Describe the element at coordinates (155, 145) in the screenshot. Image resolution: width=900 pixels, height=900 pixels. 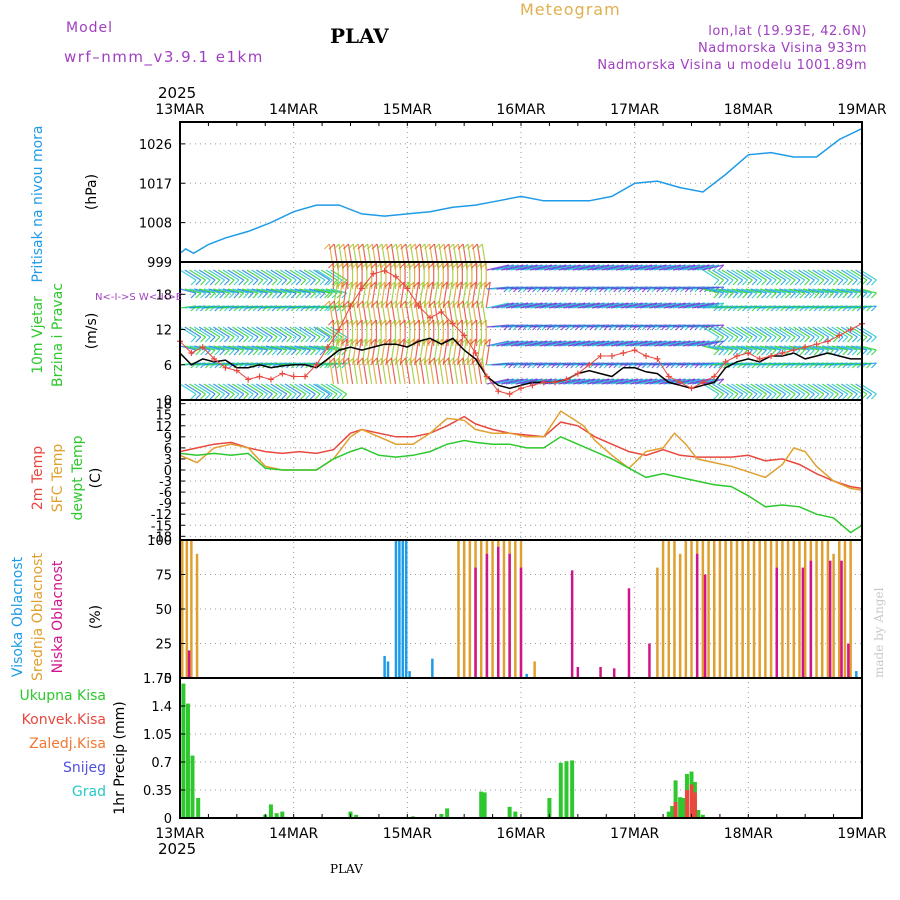
I see `pressure-y-tick-label: 1026` at that location.